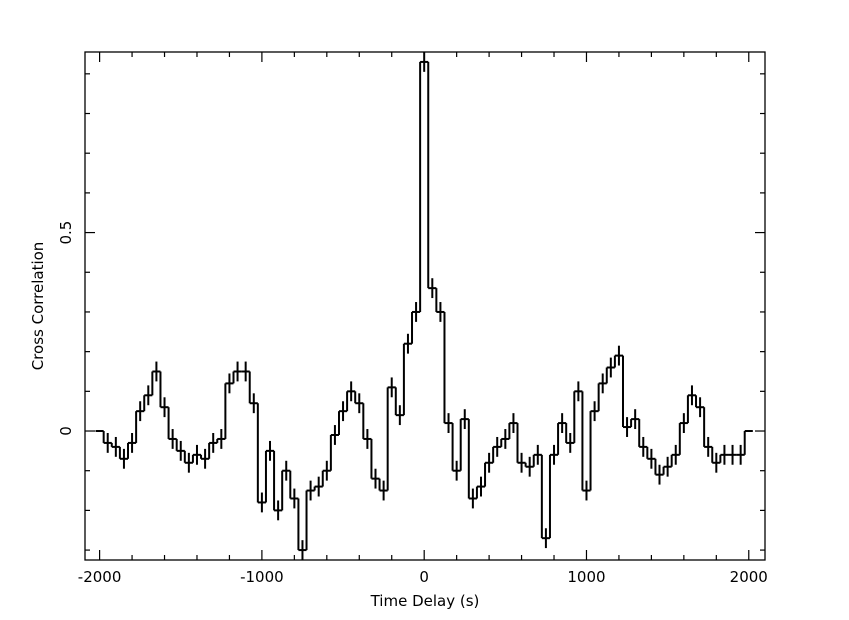 The height and width of the screenshot is (620, 849). What do you see at coordinates (425, 601) in the screenshot?
I see `x-axis-label: Time Delay (s)` at bounding box center [425, 601].